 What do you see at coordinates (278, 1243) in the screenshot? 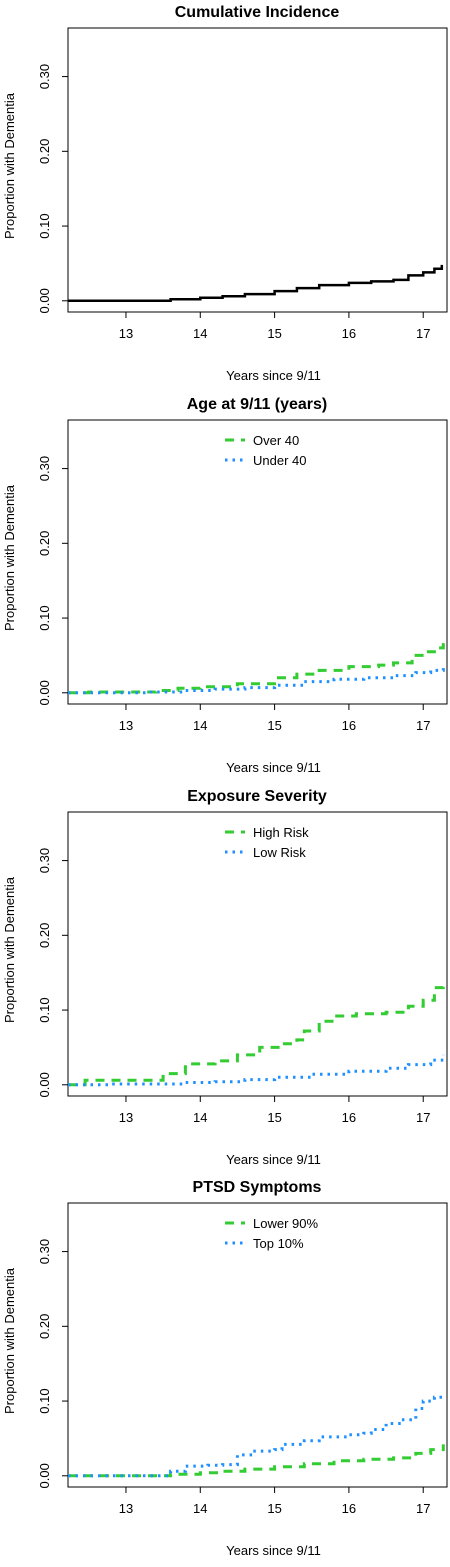
I see `legend-entry: Top 10%` at bounding box center [278, 1243].